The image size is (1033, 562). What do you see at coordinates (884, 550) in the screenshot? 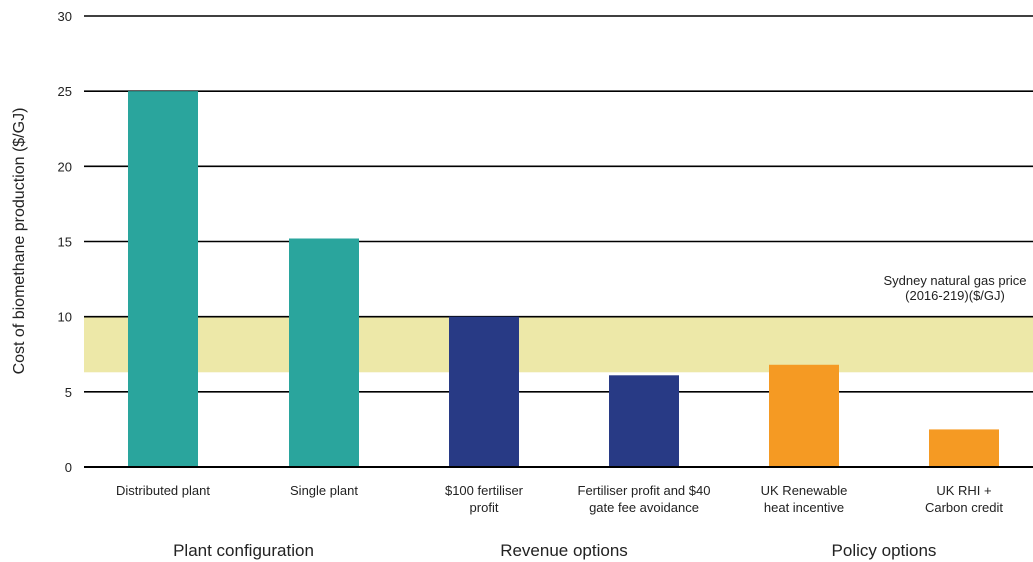
I see `group-label: Policy options` at bounding box center [884, 550].